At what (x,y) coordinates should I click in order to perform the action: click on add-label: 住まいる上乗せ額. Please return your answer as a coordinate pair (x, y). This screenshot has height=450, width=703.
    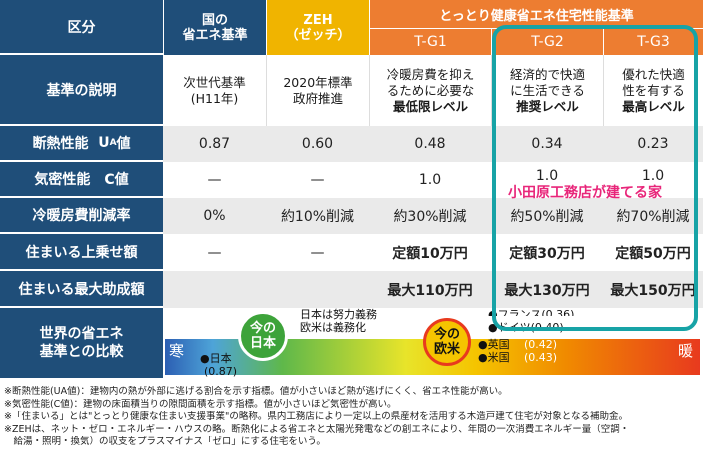
    Looking at the image, I should click on (81, 252).